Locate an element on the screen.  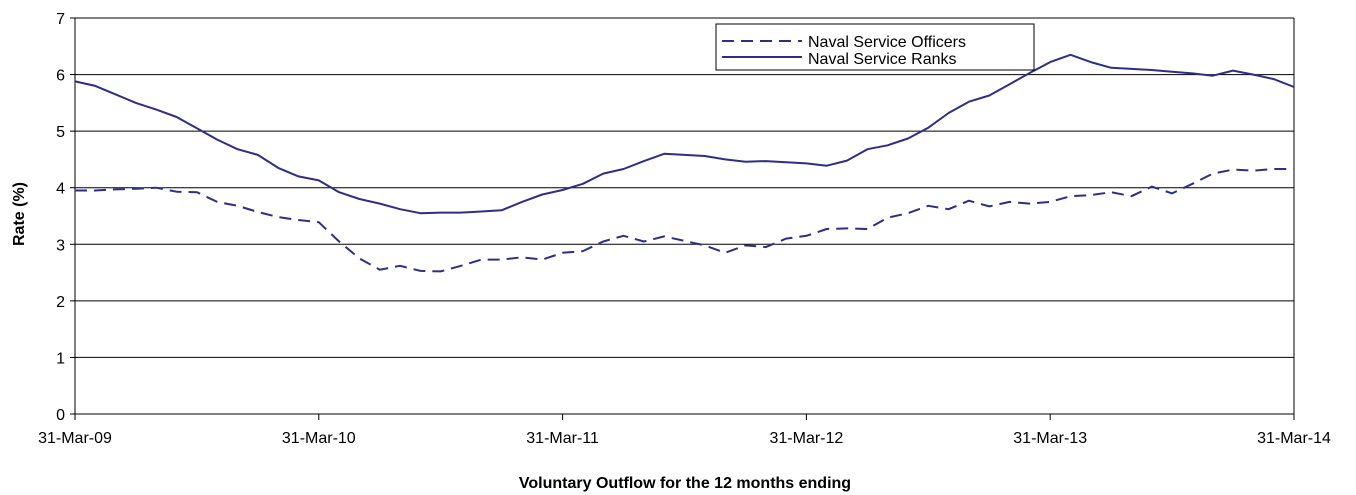
y-tick-label: 4 is located at coordinates (60, 189).